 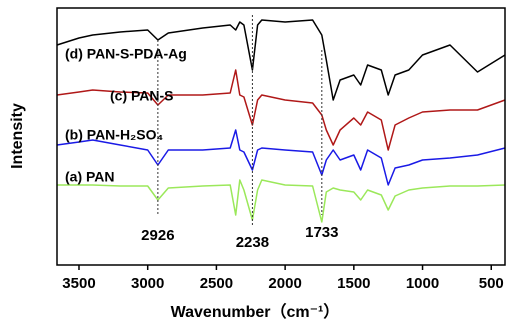 What do you see at coordinates (491, 283) in the screenshot?
I see `x-tick-label: 500` at bounding box center [491, 283].